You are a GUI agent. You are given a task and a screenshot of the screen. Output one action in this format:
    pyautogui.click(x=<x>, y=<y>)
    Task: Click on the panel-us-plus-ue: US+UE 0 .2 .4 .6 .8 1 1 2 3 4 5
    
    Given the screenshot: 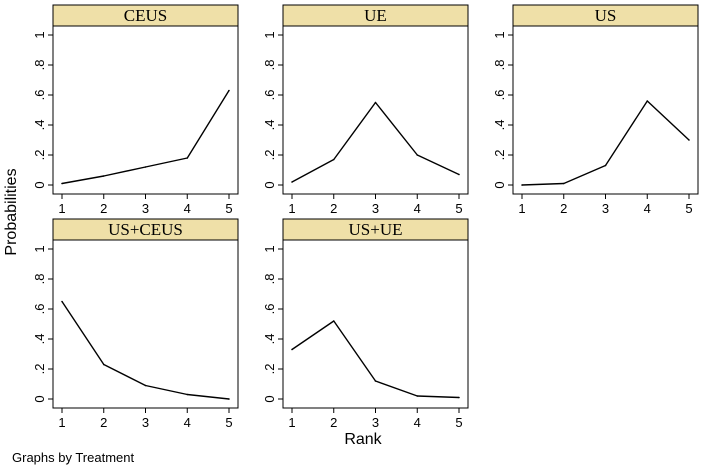 What is the action you would take?
    pyautogui.click(x=365, y=324)
    